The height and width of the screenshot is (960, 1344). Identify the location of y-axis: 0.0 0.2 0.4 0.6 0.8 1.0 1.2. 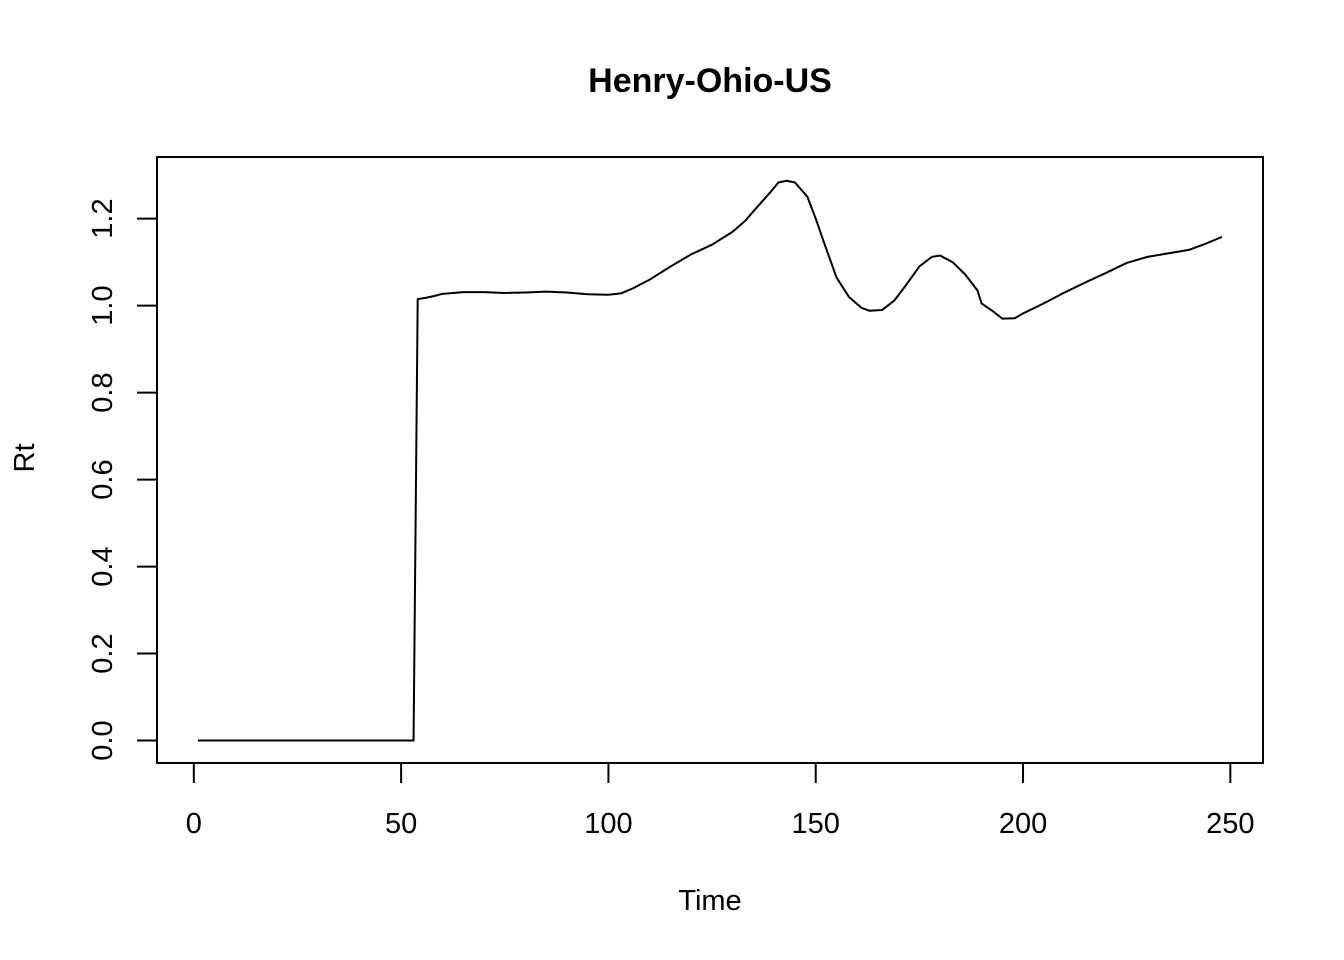
(122, 479).